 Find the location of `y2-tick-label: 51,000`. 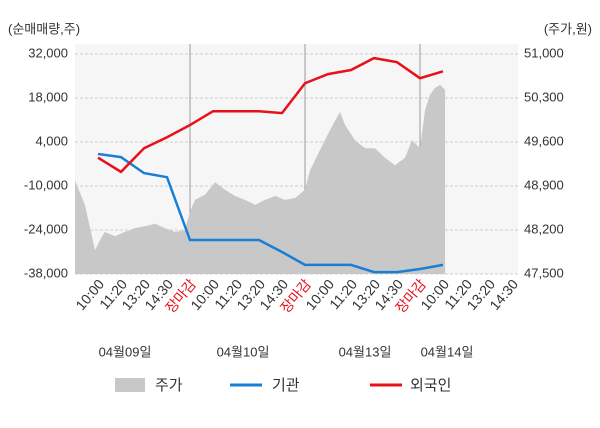

y2-tick-label: 51,000 is located at coordinates (544, 52).